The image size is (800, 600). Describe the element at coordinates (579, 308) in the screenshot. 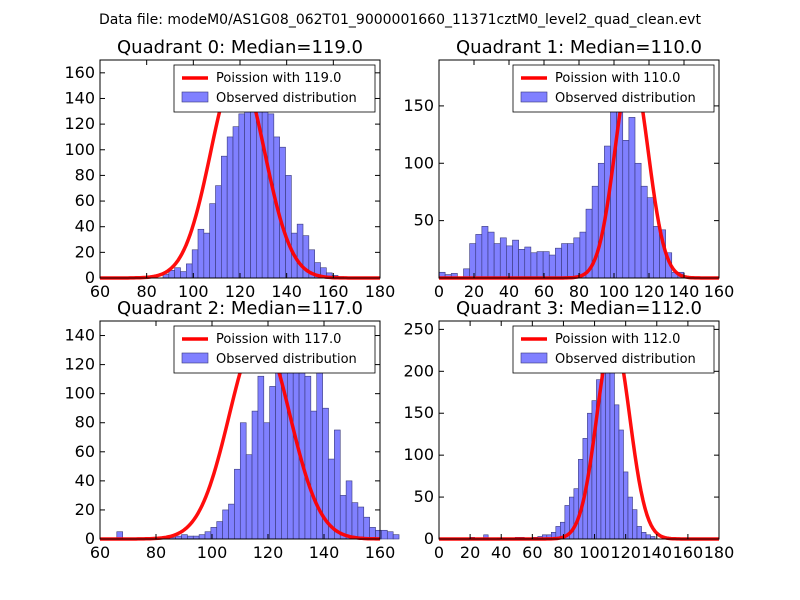

I see `quadrant-3-title: Quadrant 3: Median=112.0` at that location.